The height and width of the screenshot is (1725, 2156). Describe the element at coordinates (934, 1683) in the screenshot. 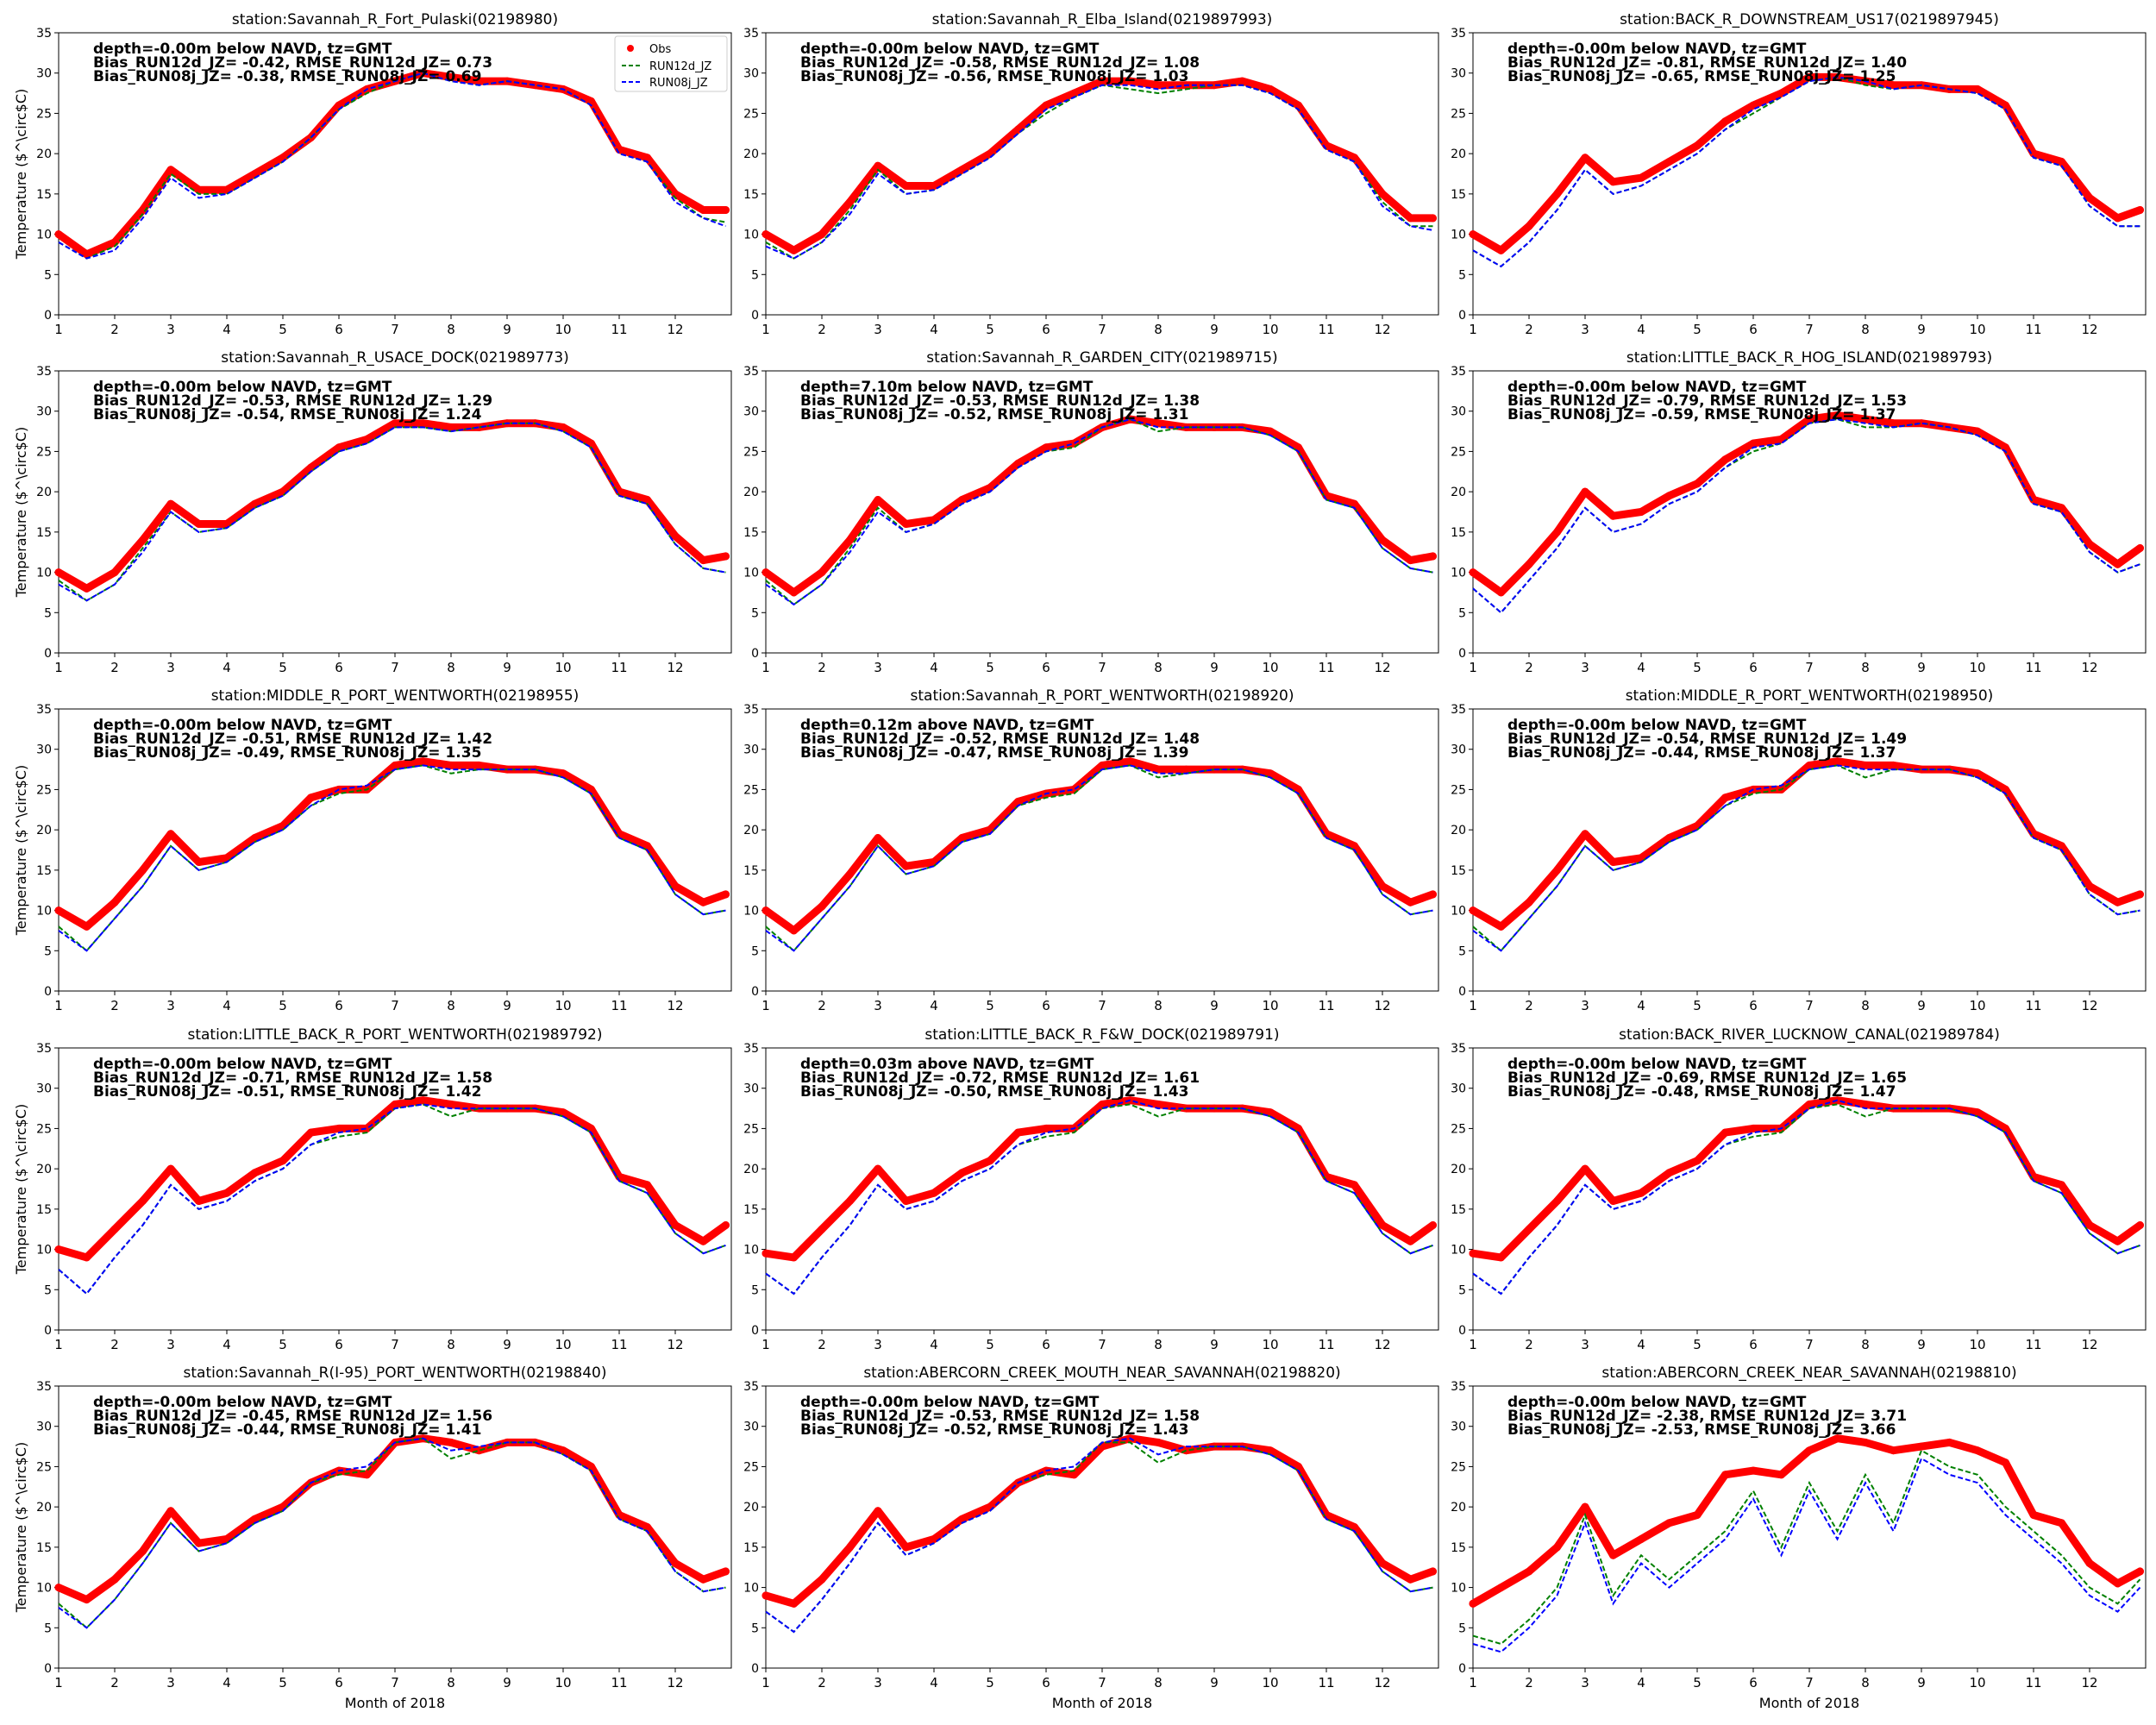

I see `x-tick-label: 4` at that location.